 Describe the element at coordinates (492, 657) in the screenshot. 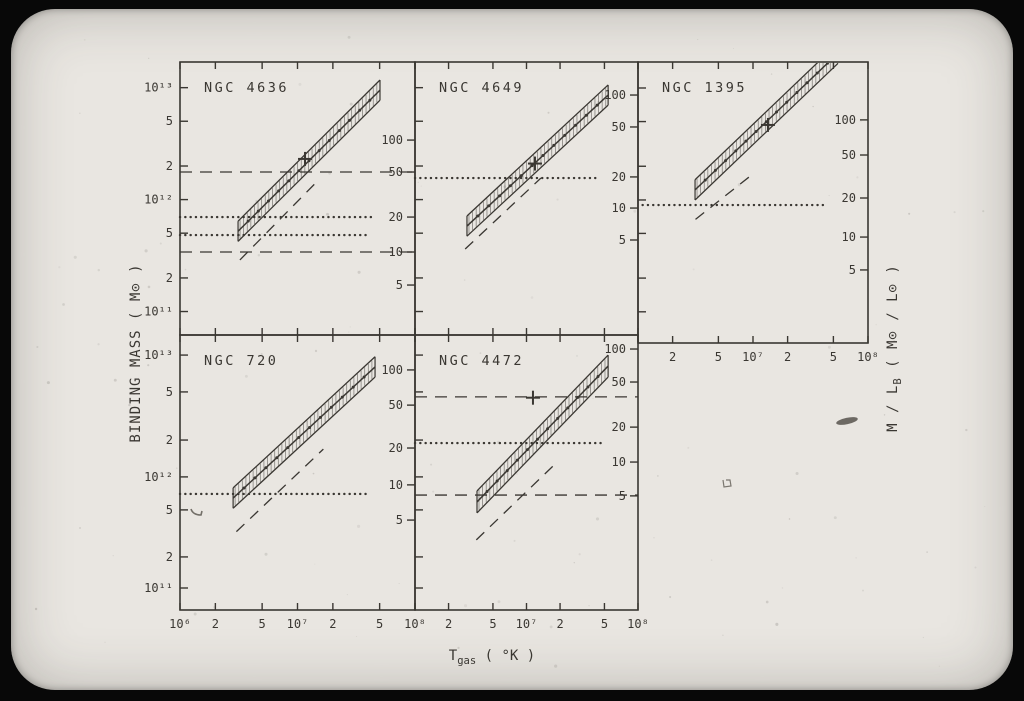

I see `x-axis-label-bottom: Tgas​ ( °K )` at that location.